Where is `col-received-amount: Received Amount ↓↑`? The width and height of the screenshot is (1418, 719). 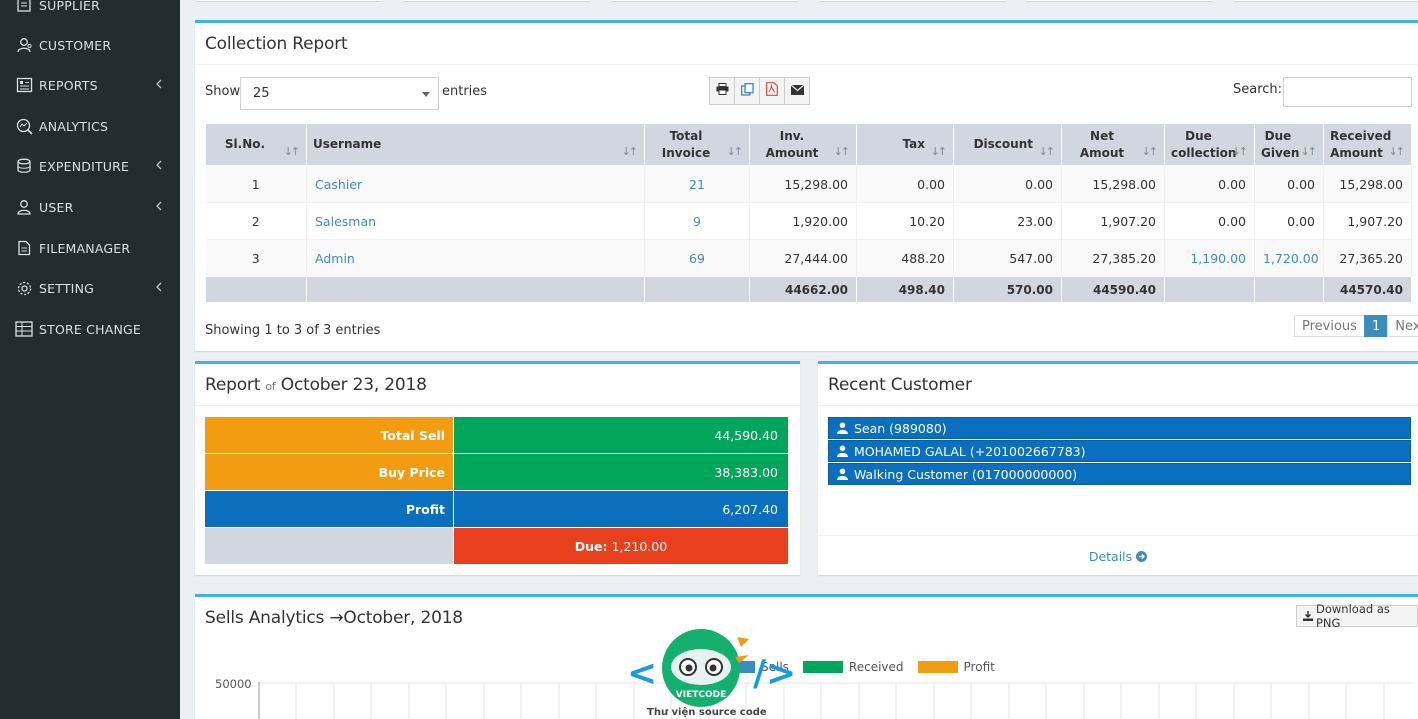
col-received-amount: Received Amount ↓↑ is located at coordinates (1367, 144).